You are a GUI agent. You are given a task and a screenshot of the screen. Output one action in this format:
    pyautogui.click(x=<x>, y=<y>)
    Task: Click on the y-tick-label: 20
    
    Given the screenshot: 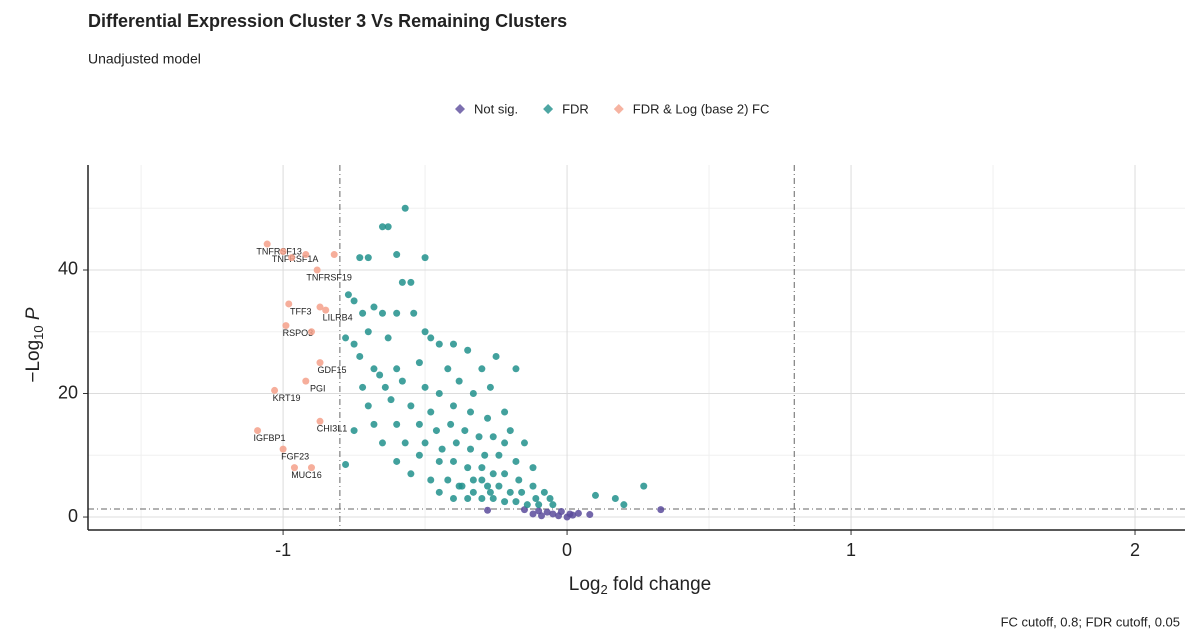 What is the action you would take?
    pyautogui.click(x=68, y=392)
    